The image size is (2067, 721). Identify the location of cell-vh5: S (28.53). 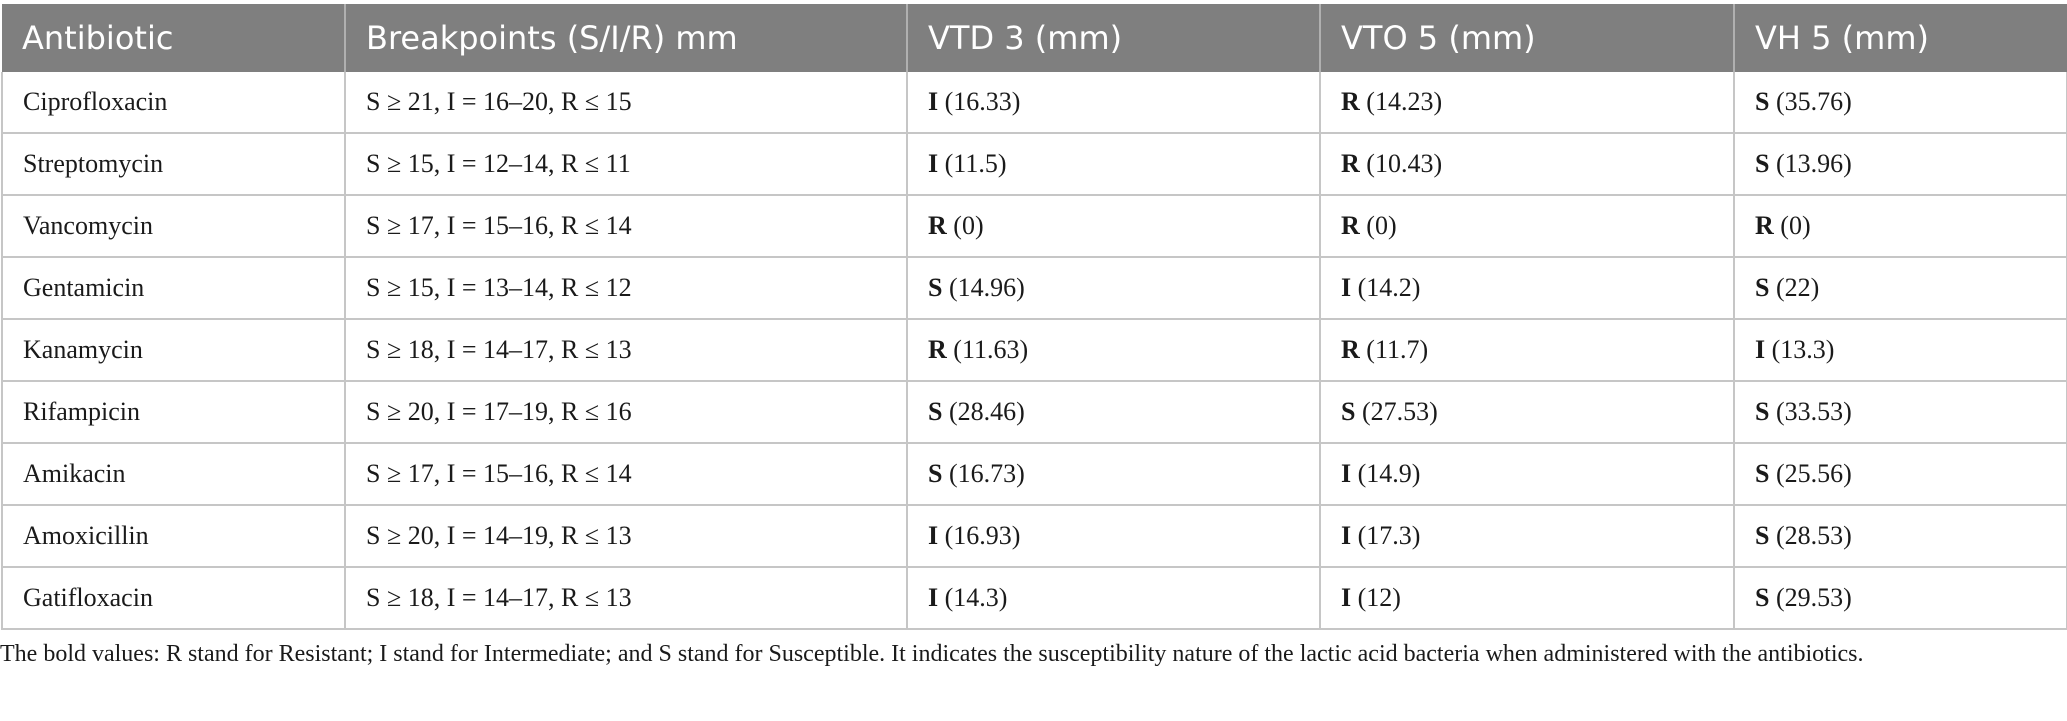
(1900, 536).